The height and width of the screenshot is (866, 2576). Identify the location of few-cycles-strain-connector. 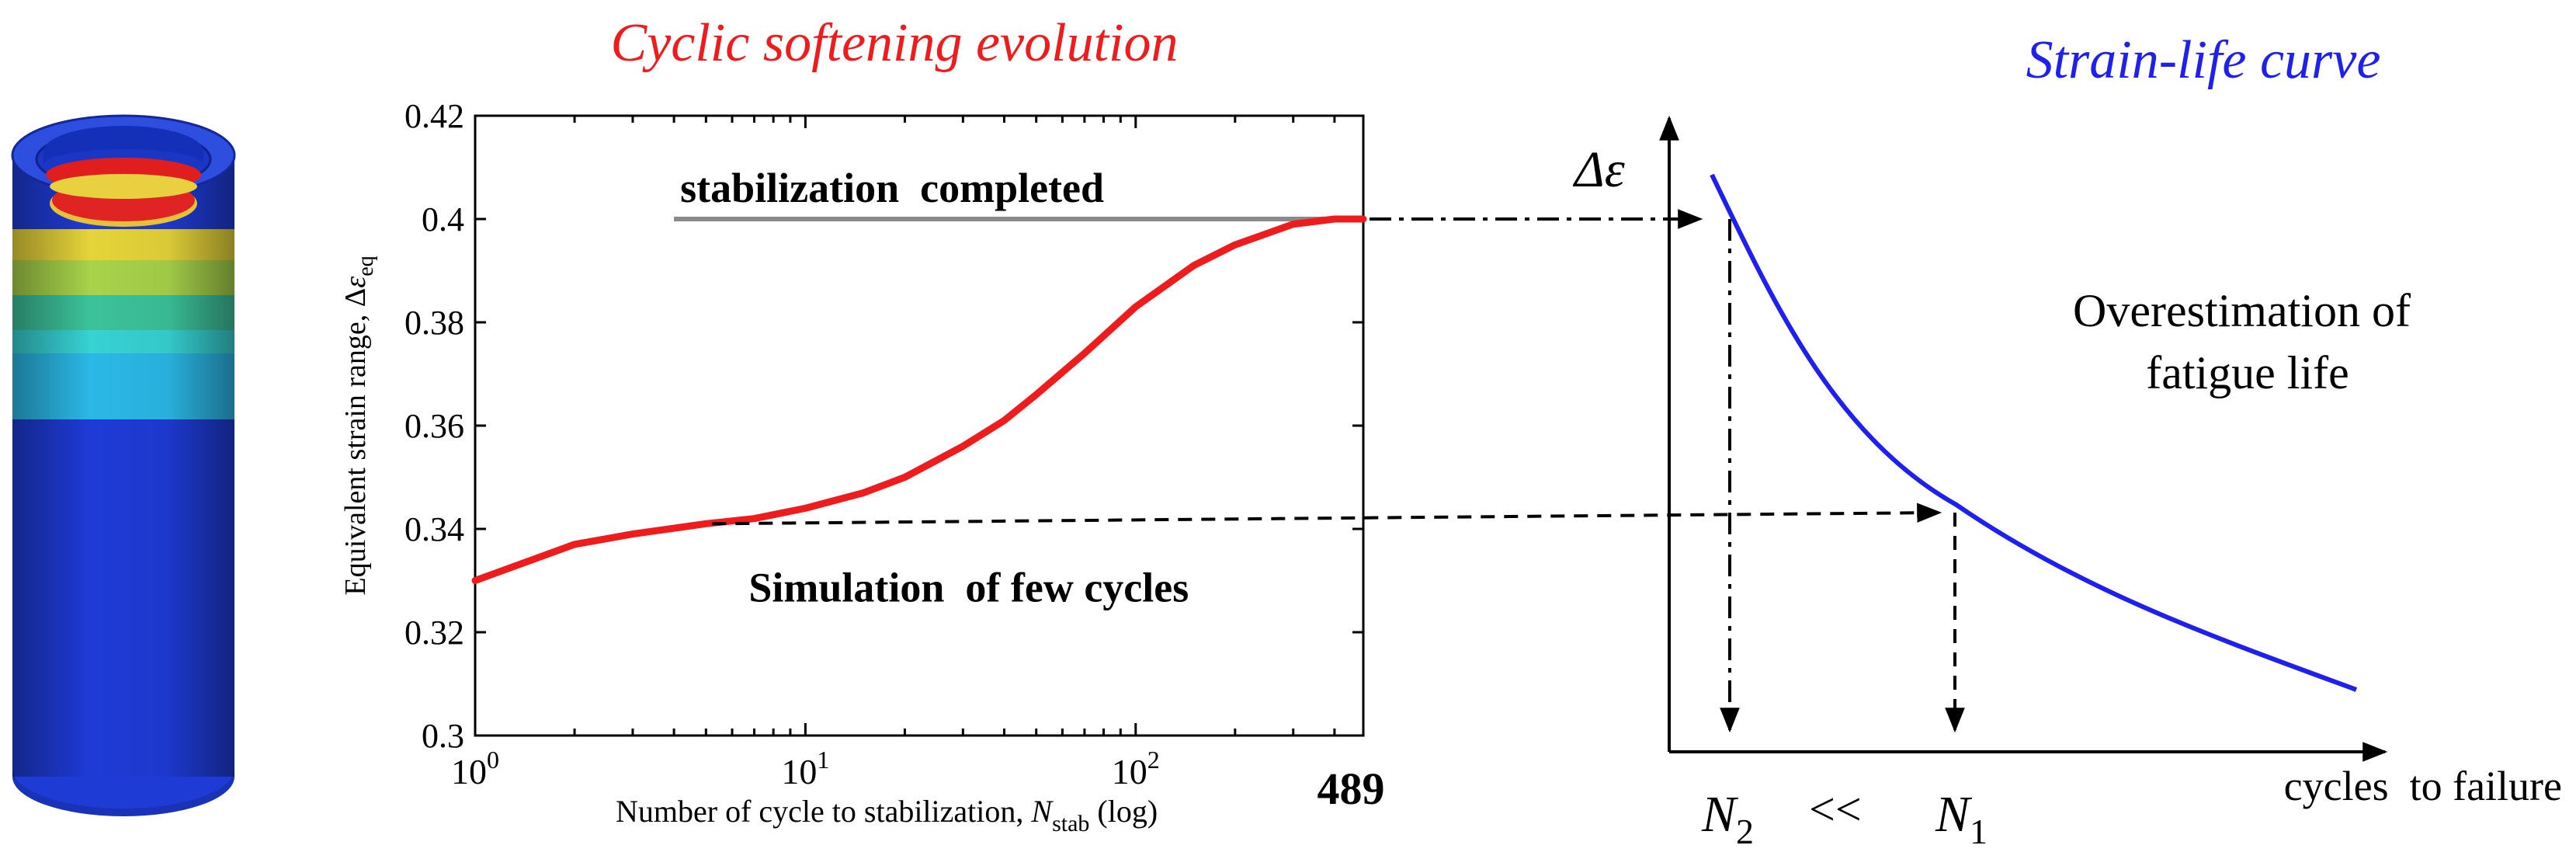
(1327, 514).